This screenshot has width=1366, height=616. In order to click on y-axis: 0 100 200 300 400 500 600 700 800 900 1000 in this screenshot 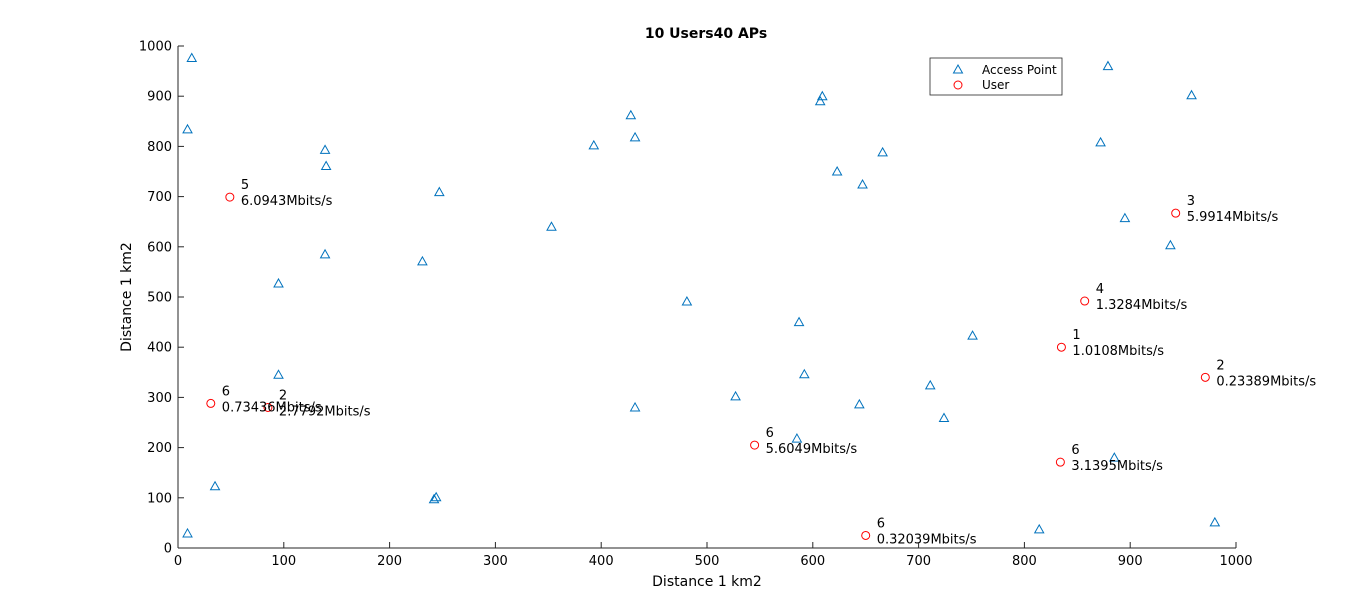, I will do `click(161, 298)`.